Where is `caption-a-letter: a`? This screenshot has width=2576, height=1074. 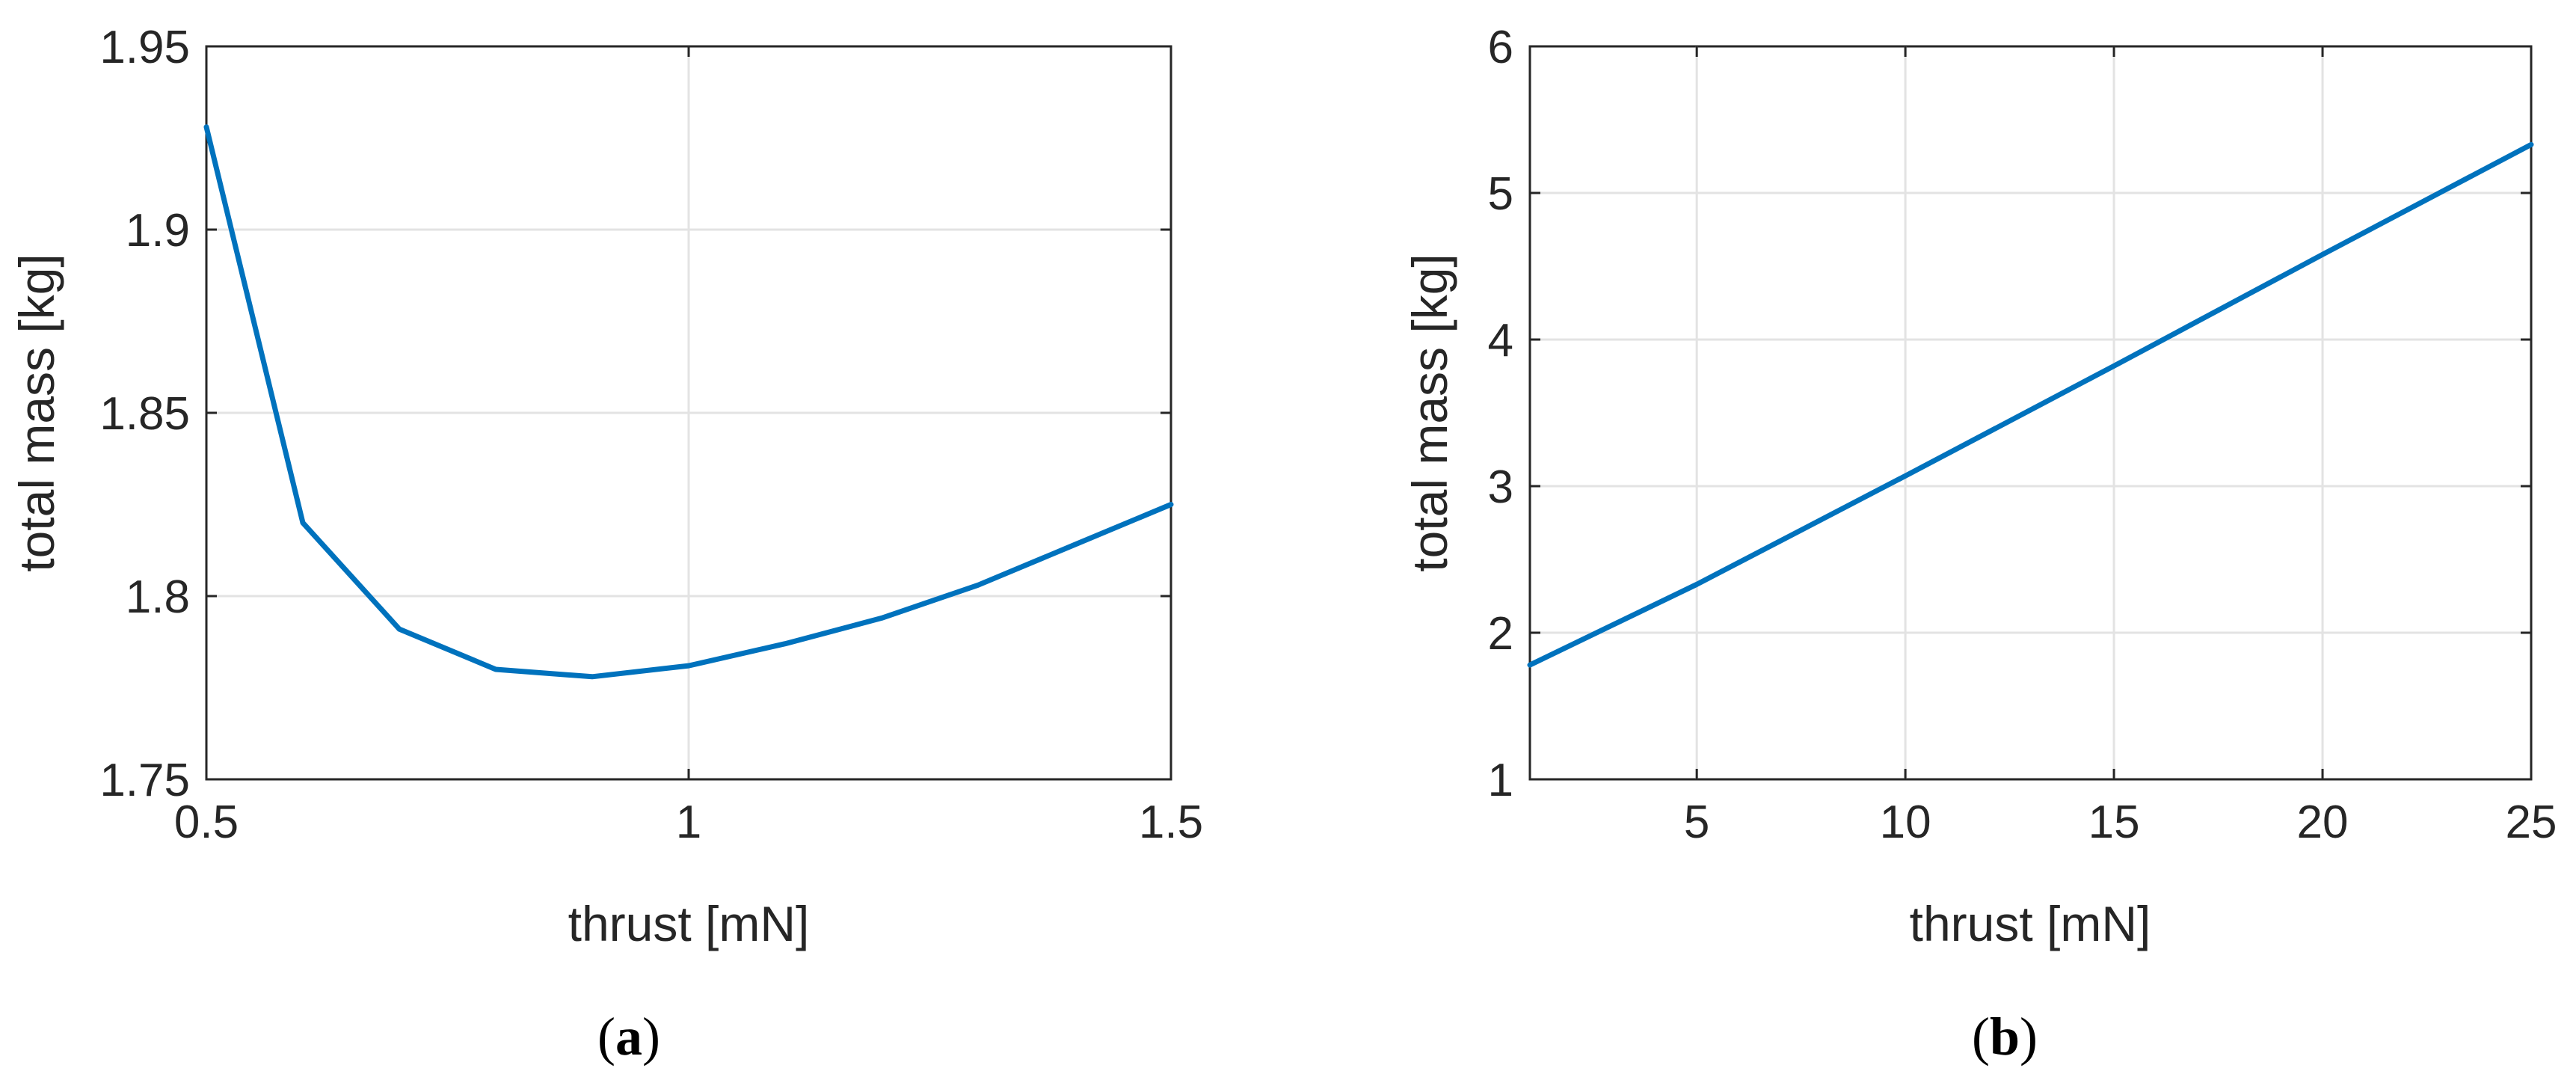
caption-a-letter: a is located at coordinates (628, 1037).